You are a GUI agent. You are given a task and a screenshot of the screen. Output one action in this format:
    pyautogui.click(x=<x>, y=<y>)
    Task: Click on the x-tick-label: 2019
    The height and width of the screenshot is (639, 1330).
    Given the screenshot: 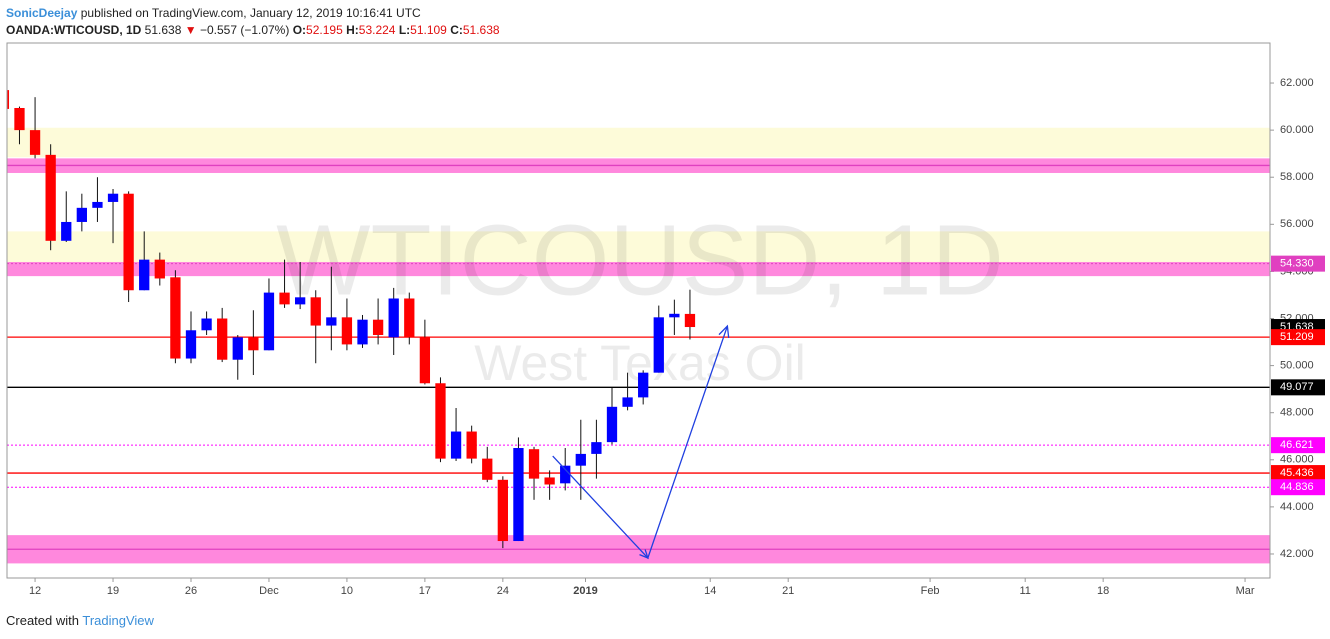 What is the action you would take?
    pyautogui.click(x=585, y=591)
    